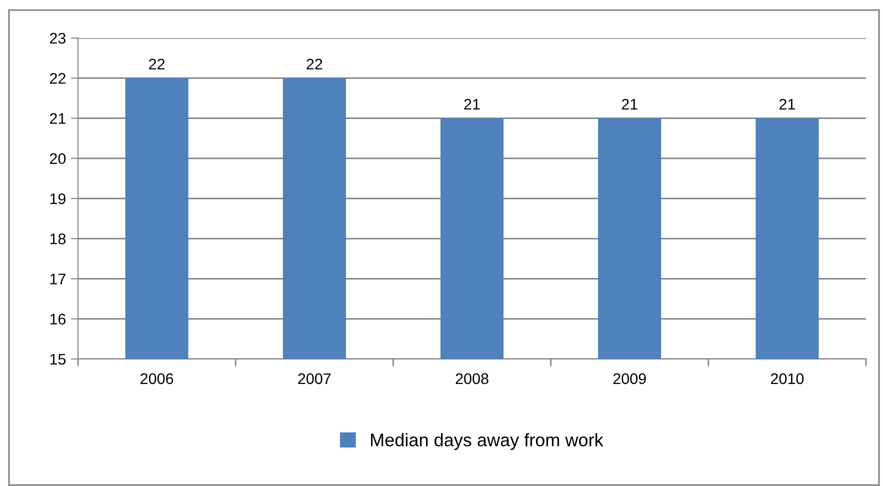 The width and height of the screenshot is (883, 486). Describe the element at coordinates (58, 158) in the screenshot. I see `y-tick-label: 20` at that location.